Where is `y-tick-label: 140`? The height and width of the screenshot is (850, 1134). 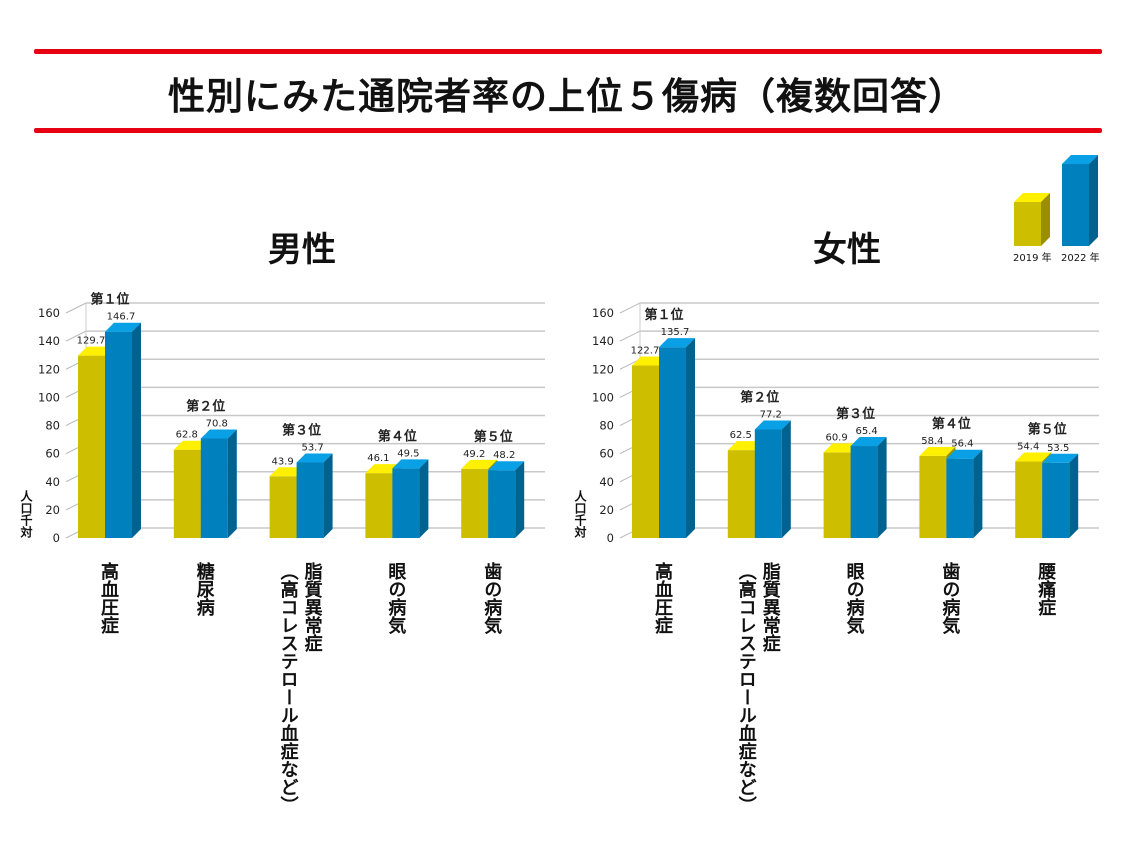
y-tick-label: 140 is located at coordinates (603, 341).